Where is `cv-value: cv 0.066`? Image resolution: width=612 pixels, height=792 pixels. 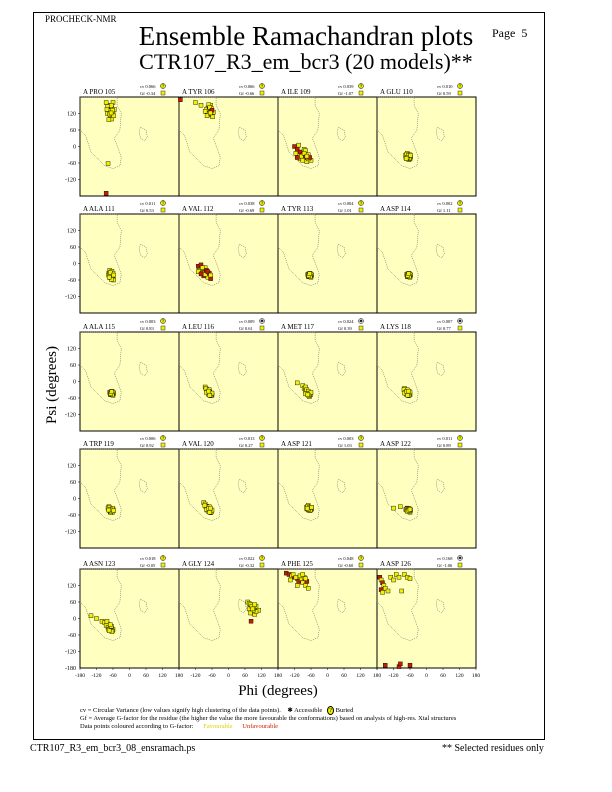 cv-value: cv 0.066 is located at coordinates (247, 86).